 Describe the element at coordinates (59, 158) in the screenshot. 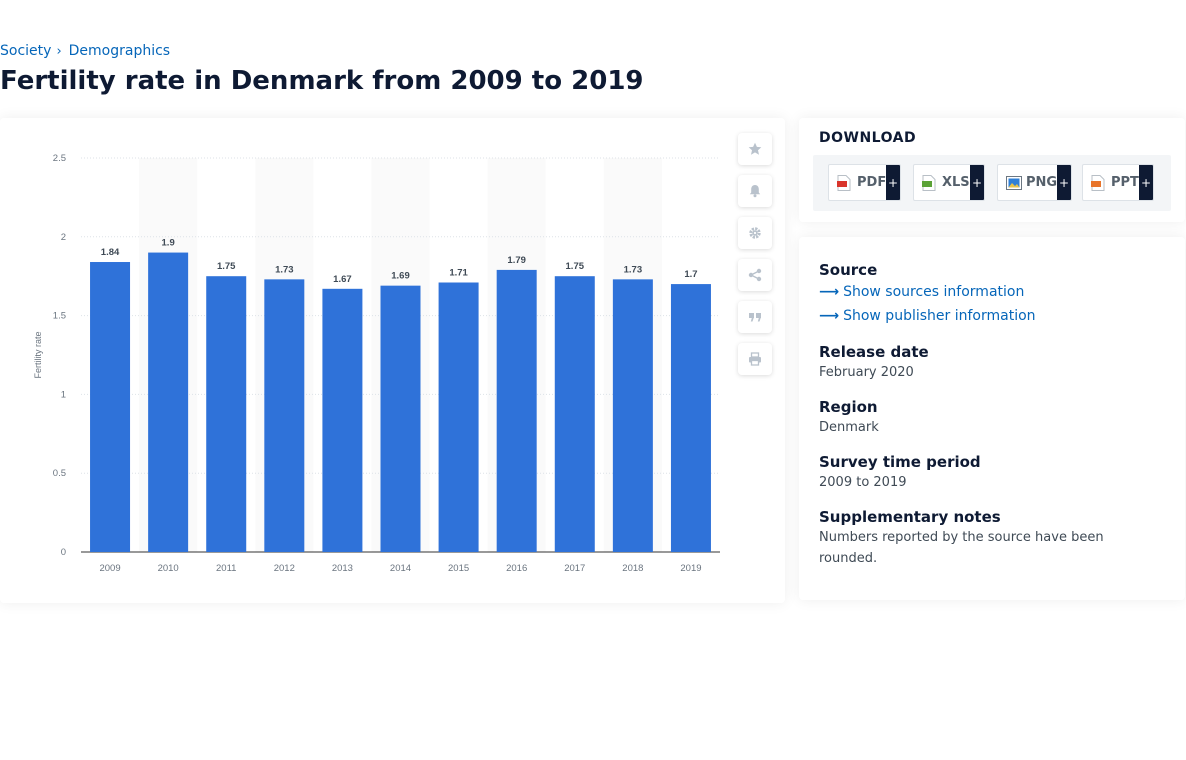

I see `y-tick-label: 2.5` at that location.